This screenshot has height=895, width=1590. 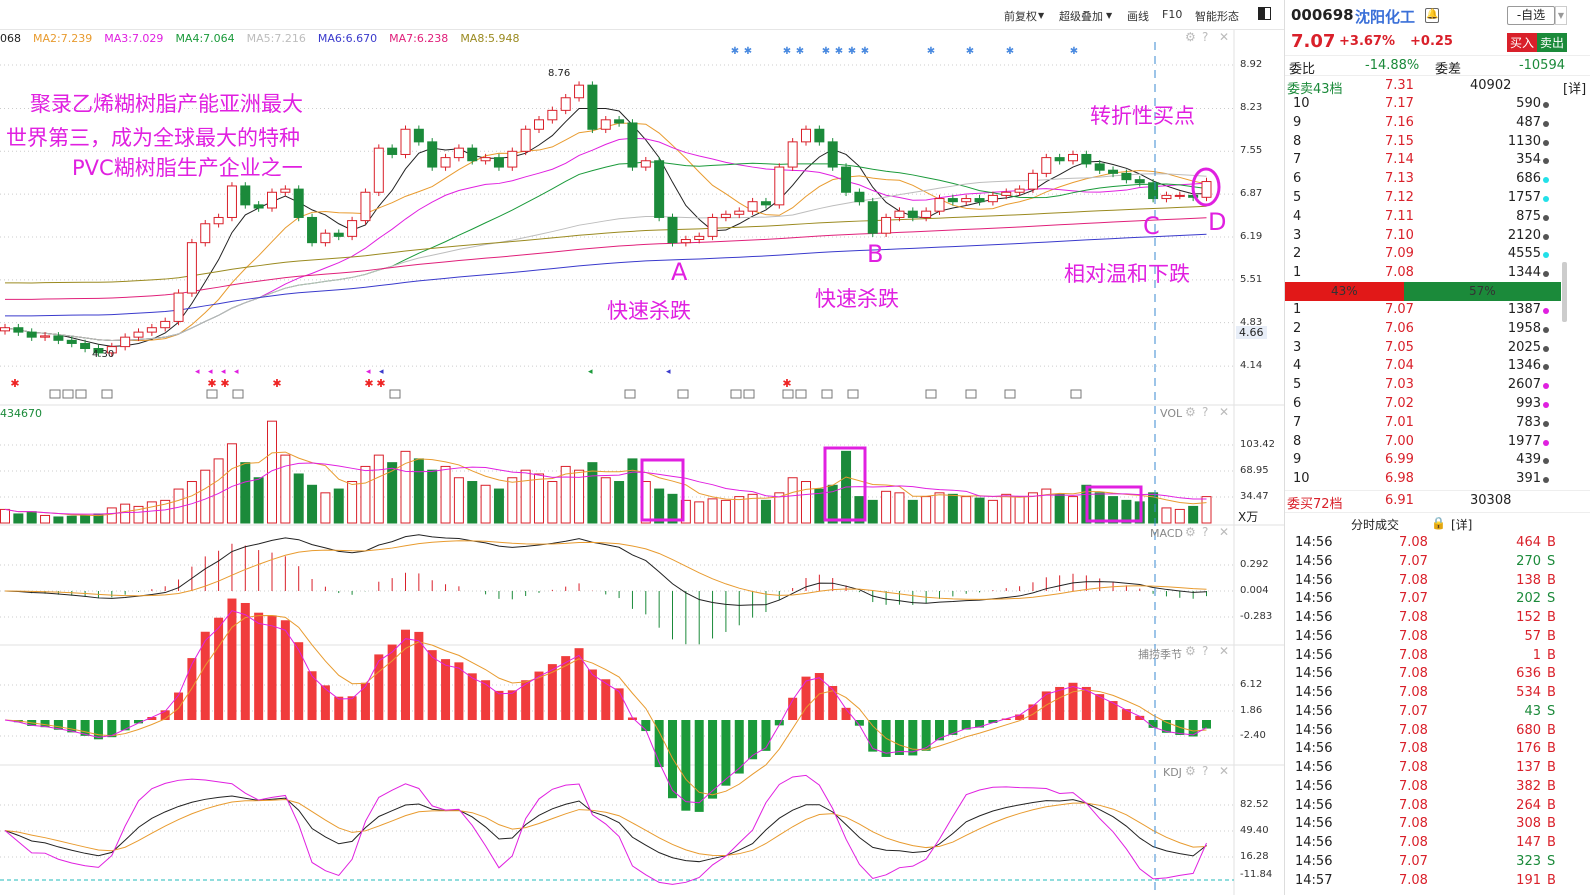 I want to click on bid-row: 3 7.05 2025, so click(x=1437, y=349).